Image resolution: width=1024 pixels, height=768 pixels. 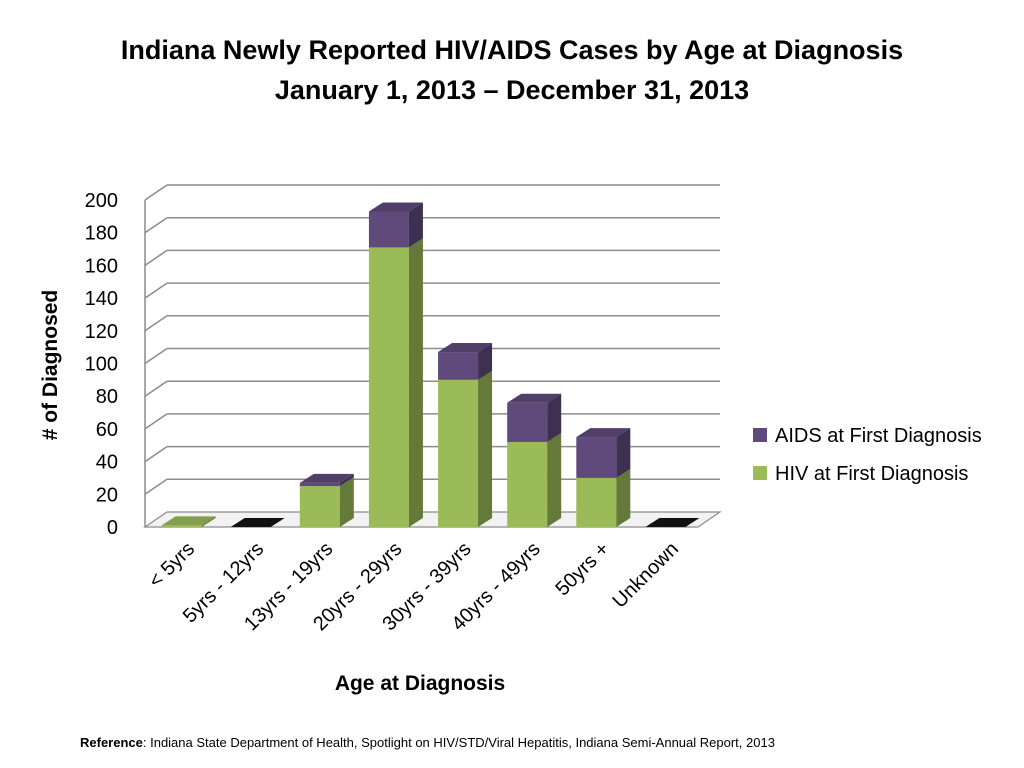 I want to click on y-tick-label: 140, so click(x=101, y=299).